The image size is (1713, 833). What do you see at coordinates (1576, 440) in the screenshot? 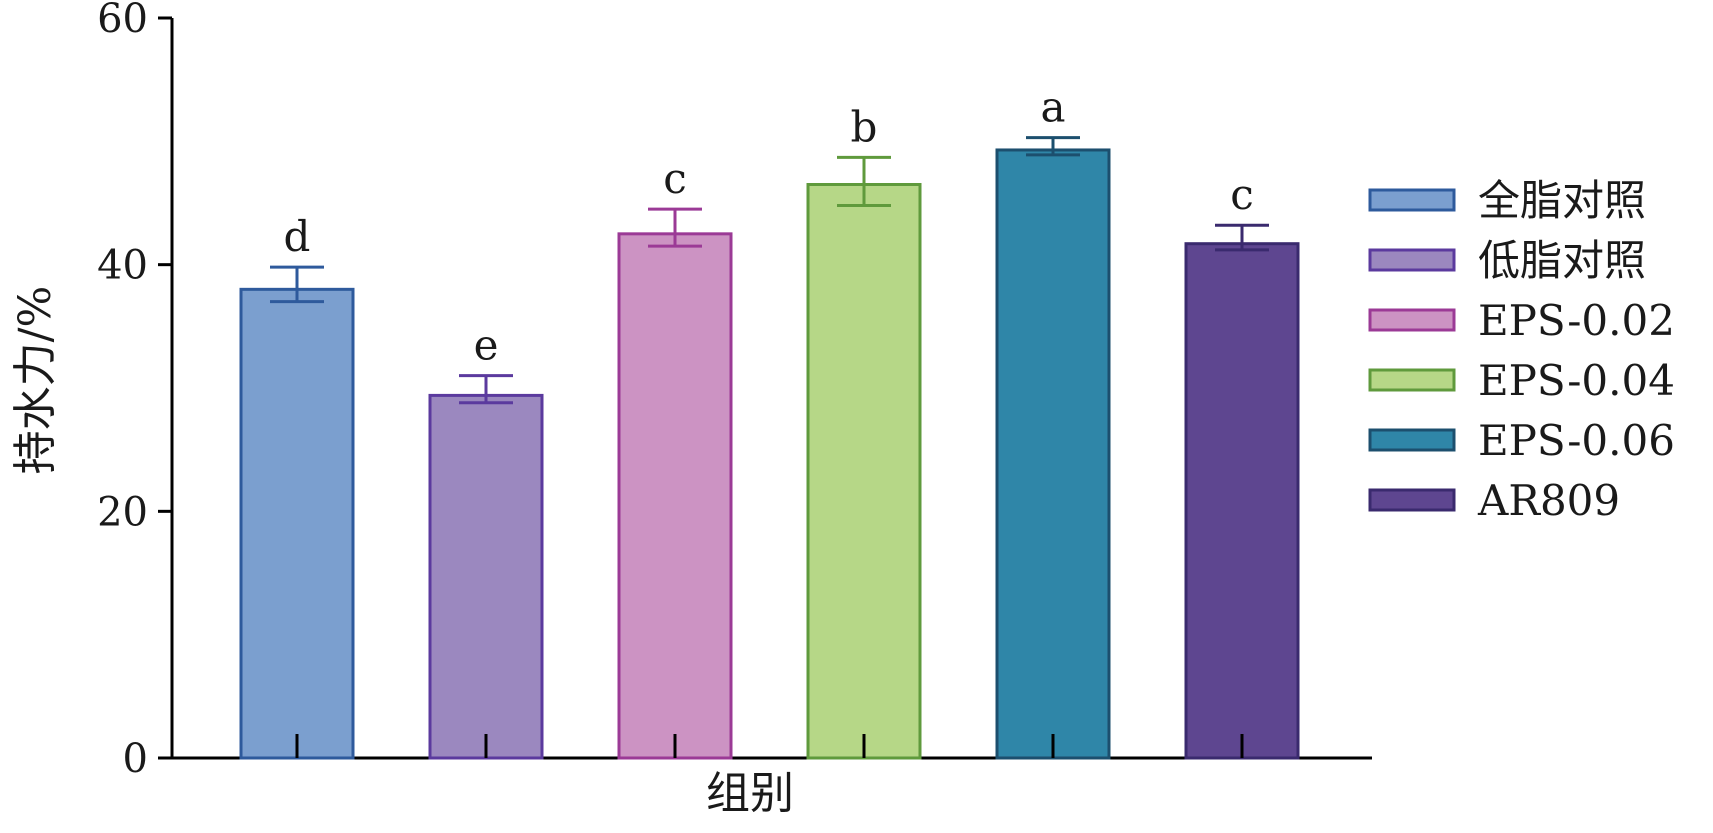
I see `legend-label: EPS-0.06` at bounding box center [1576, 440].